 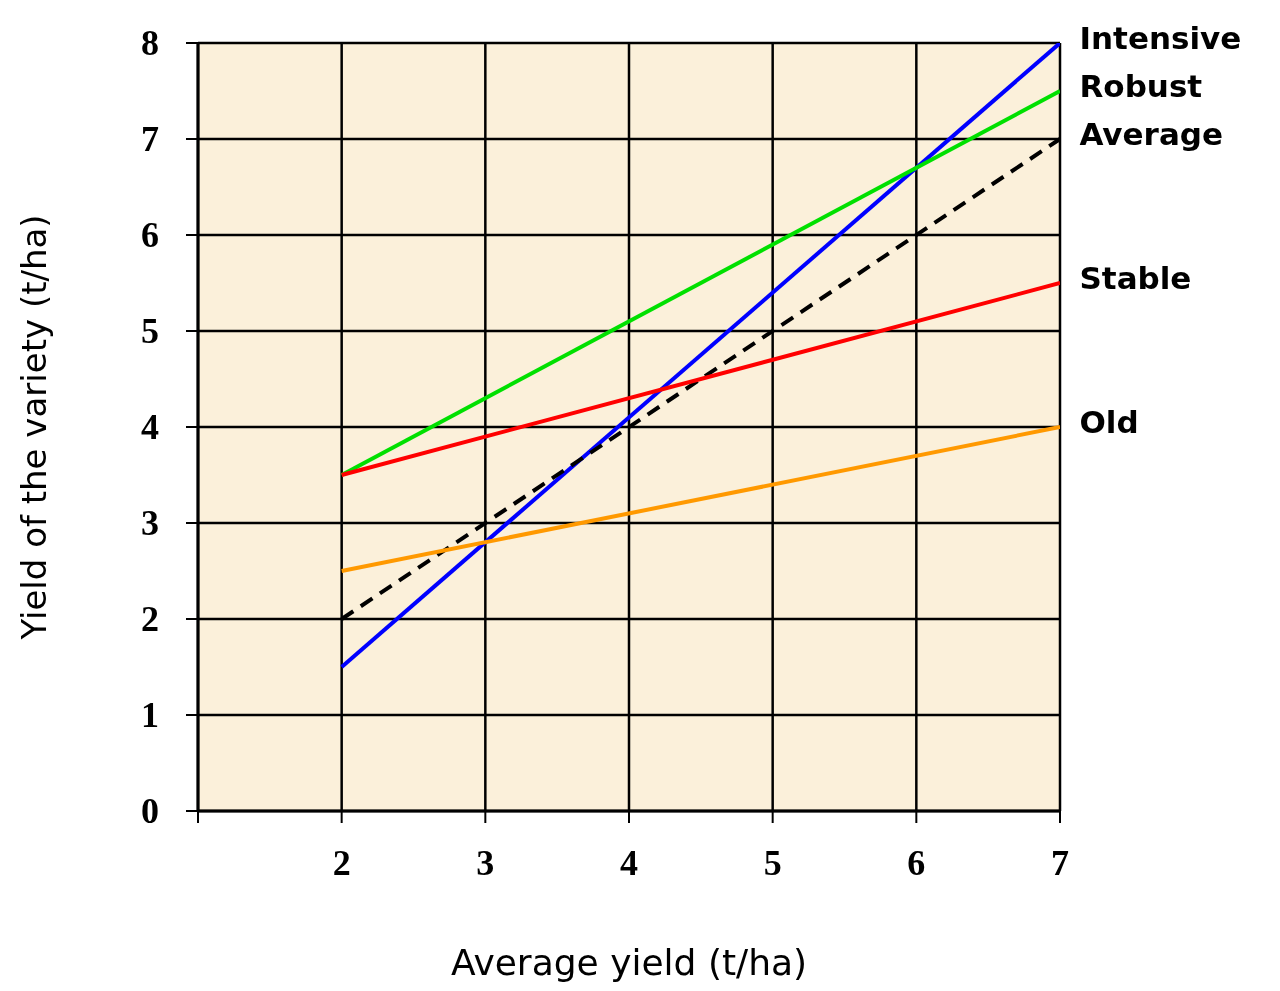 I want to click on y-tick-label: 5, so click(x=150, y=331).